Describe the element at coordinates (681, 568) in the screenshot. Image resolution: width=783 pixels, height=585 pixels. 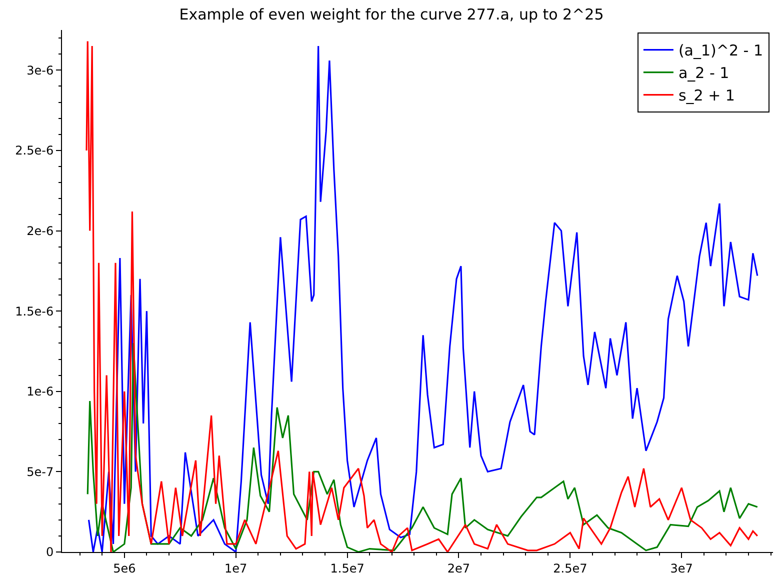
I see `x-tick-label: 3e7` at that location.